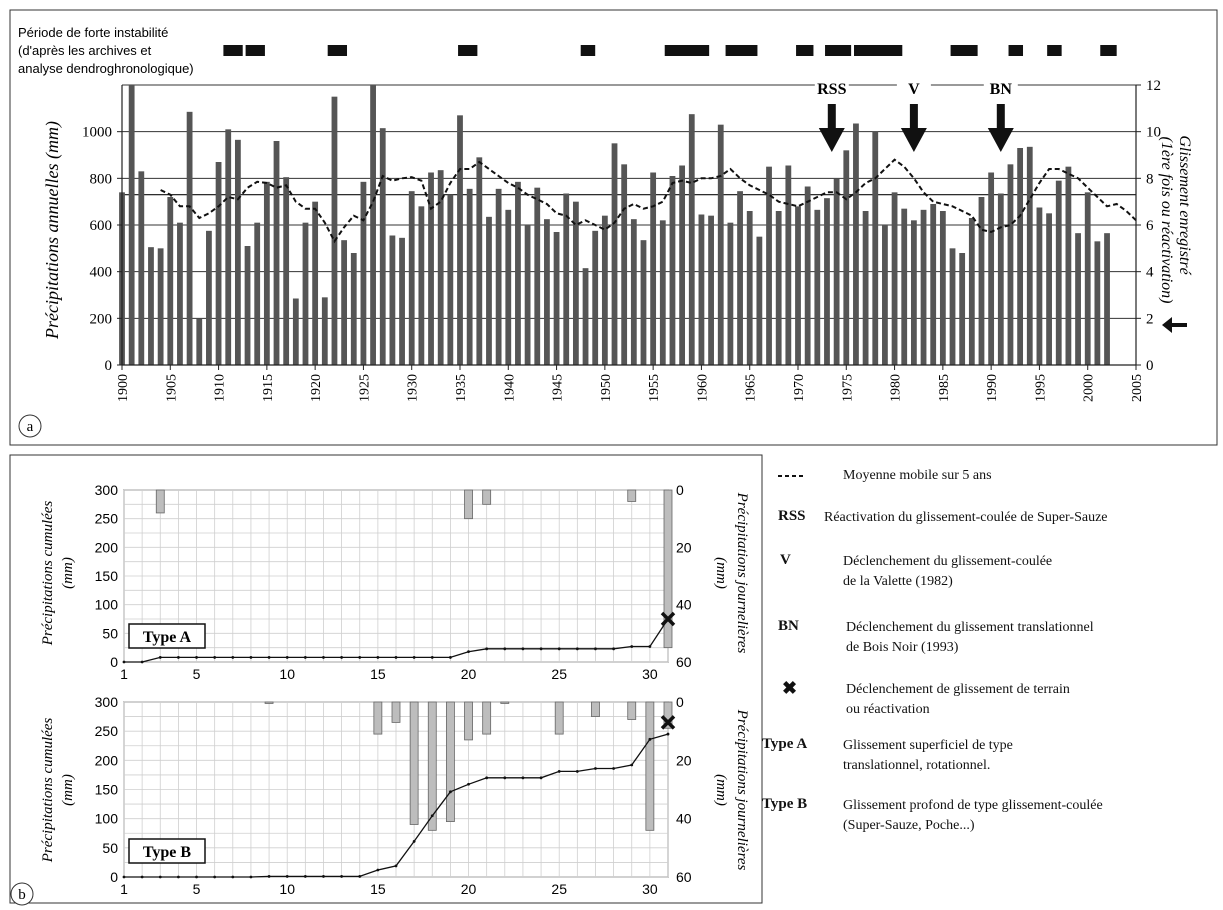  I want to click on annual-x-tick-label: 1990, so click(992, 388).